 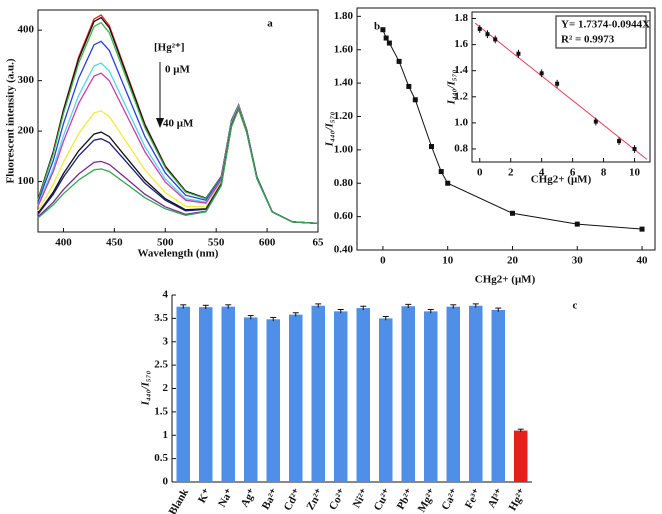 What do you see at coordinates (114, 243) in the screenshot?
I see `x-tick-label: 450` at bounding box center [114, 243].